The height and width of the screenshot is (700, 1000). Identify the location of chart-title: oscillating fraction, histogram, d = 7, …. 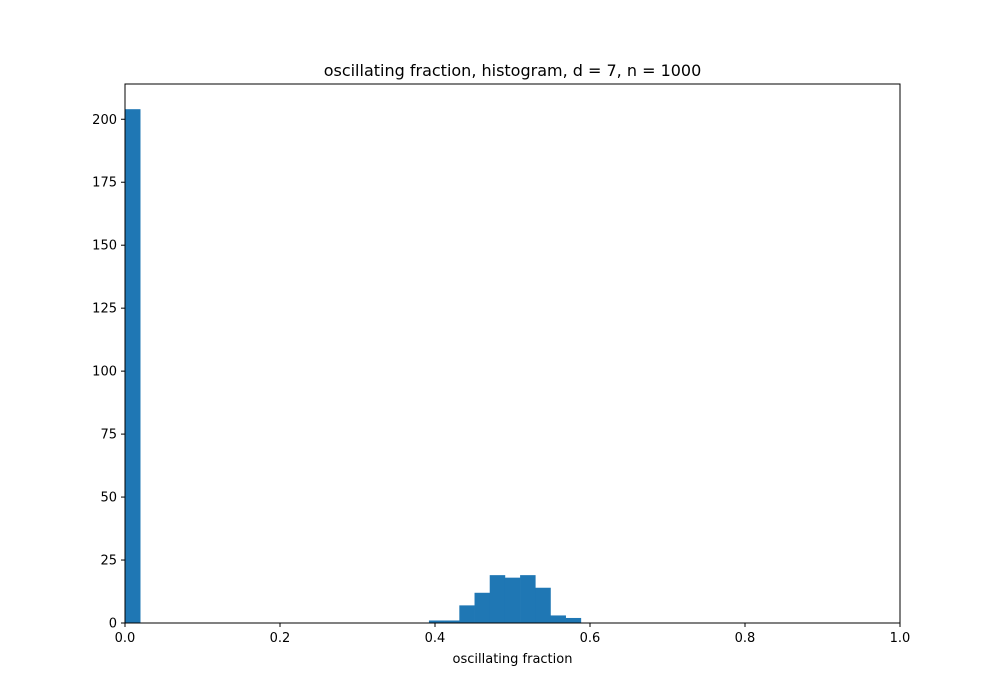
(513, 70).